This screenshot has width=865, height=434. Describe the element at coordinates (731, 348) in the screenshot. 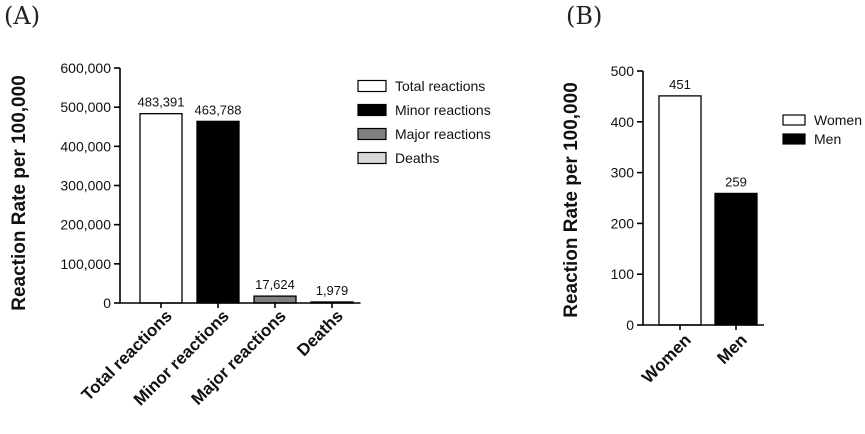

I see `category-label: Men` at that location.